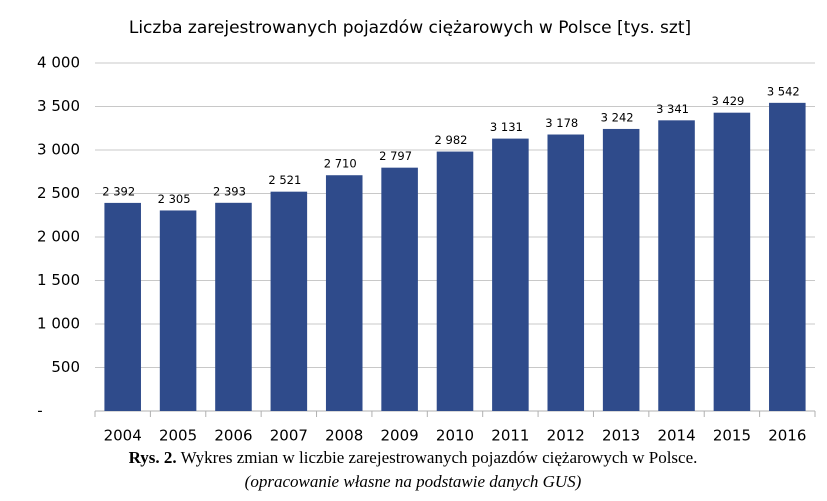 Image resolution: width=827 pixels, height=501 pixels. Describe the element at coordinates (566, 436) in the screenshot. I see `x-tick-label: 2012` at that location.